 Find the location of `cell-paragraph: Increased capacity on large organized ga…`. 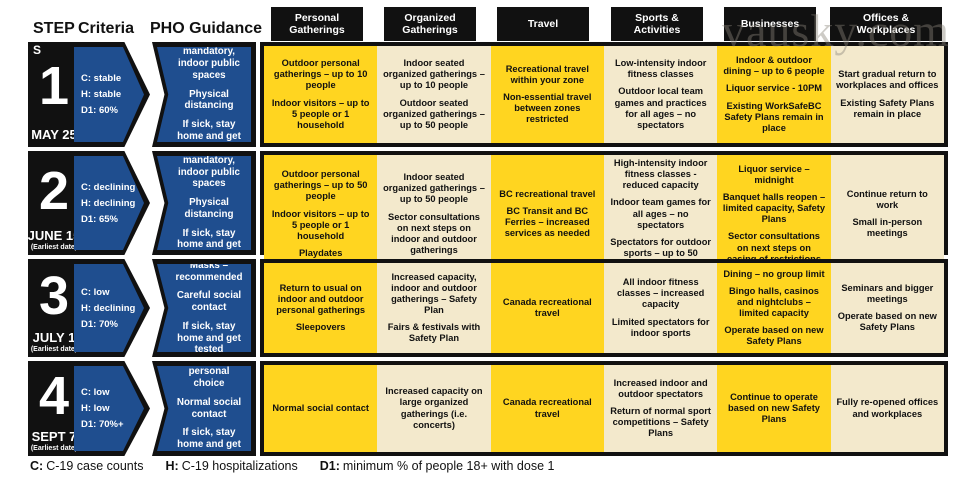

cell-paragraph: Increased capacity on large organized ga… is located at coordinates (434, 408).